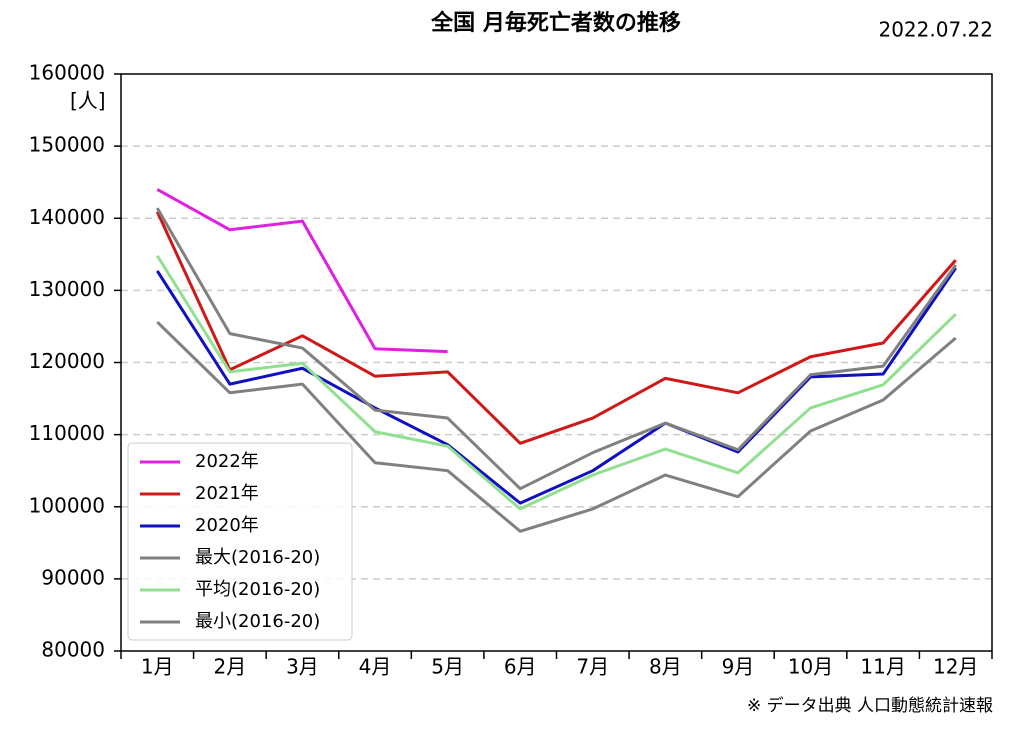 The image size is (1035, 731). Describe the element at coordinates (227, 461) in the screenshot. I see `legend-label: 2022年` at that location.